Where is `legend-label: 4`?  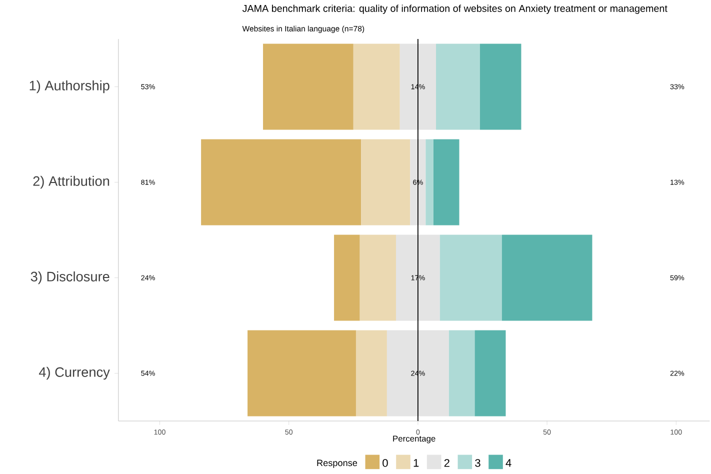
legend-label: 4 is located at coordinates (509, 463).